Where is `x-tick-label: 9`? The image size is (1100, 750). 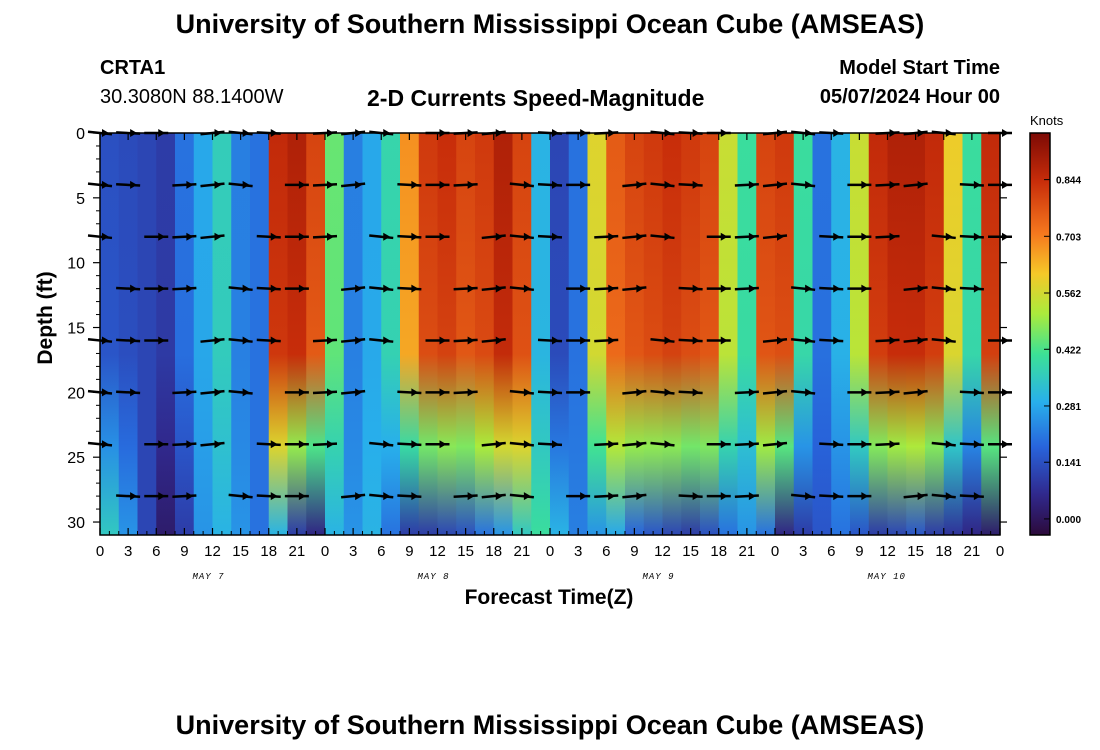 x-tick-label: 9 is located at coordinates (184, 551).